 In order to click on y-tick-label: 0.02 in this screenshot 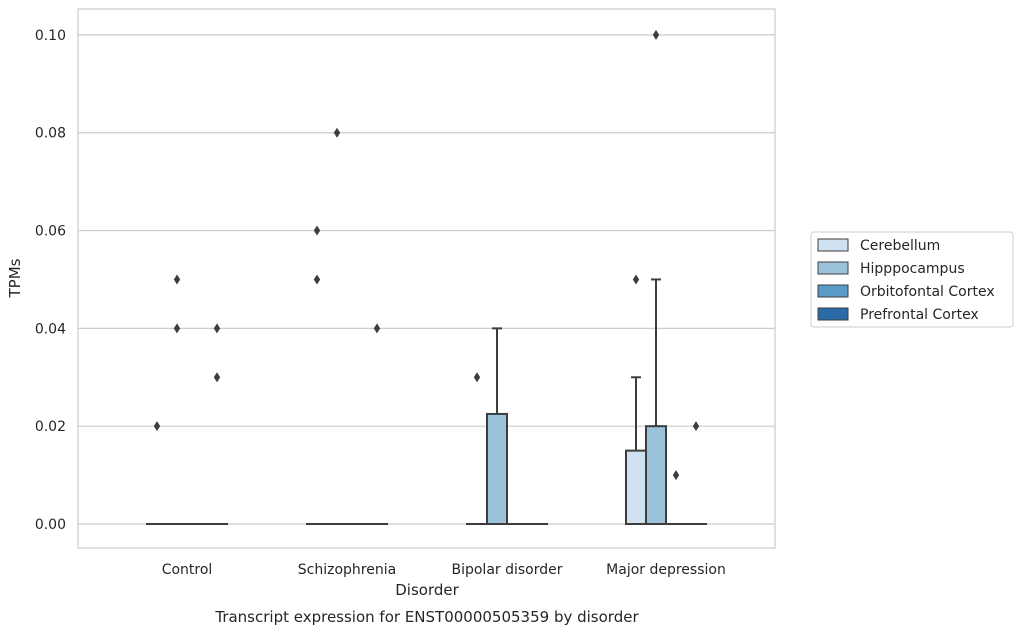, I will do `click(50, 427)`.